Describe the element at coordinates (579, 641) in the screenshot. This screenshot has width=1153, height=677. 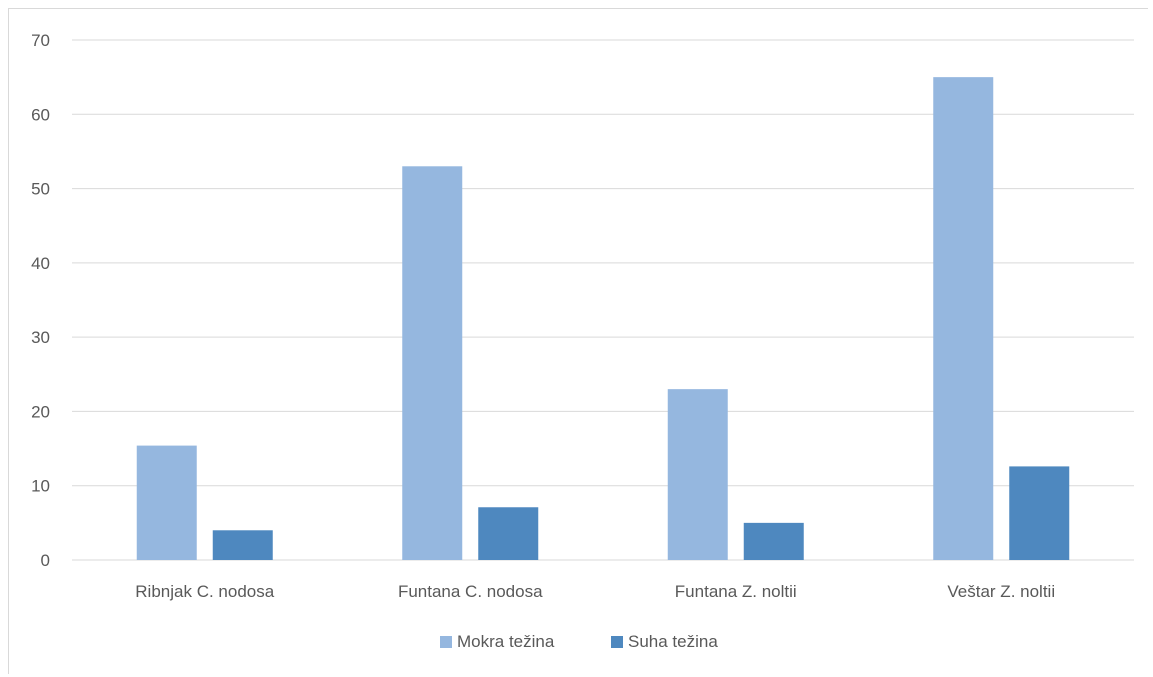
I see `legend: Mokra težina Suha težina` at that location.